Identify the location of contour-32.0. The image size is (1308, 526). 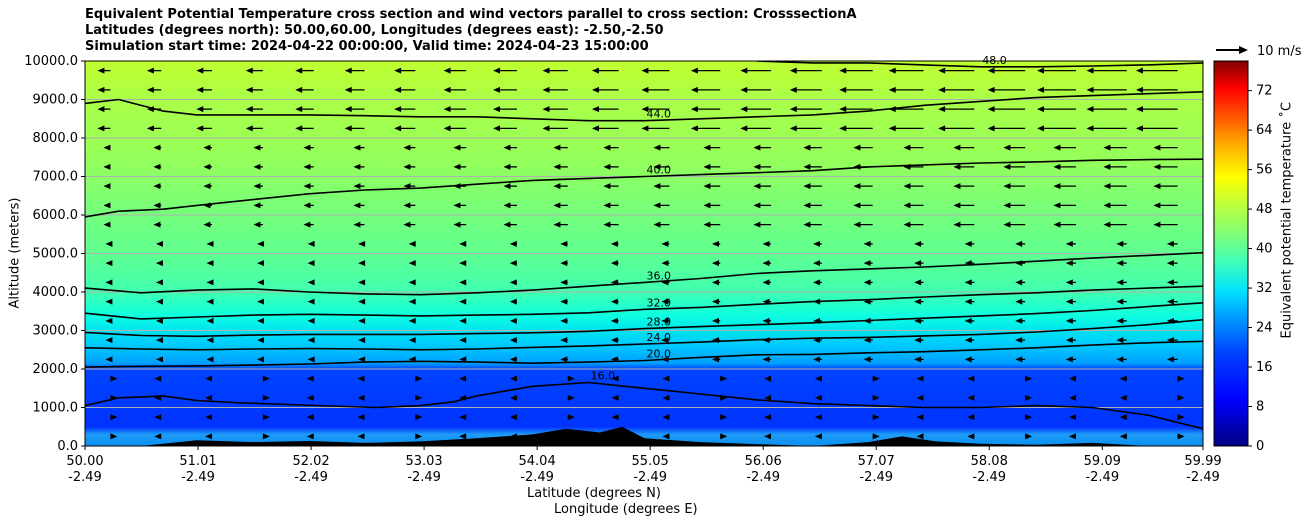
(644, 302).